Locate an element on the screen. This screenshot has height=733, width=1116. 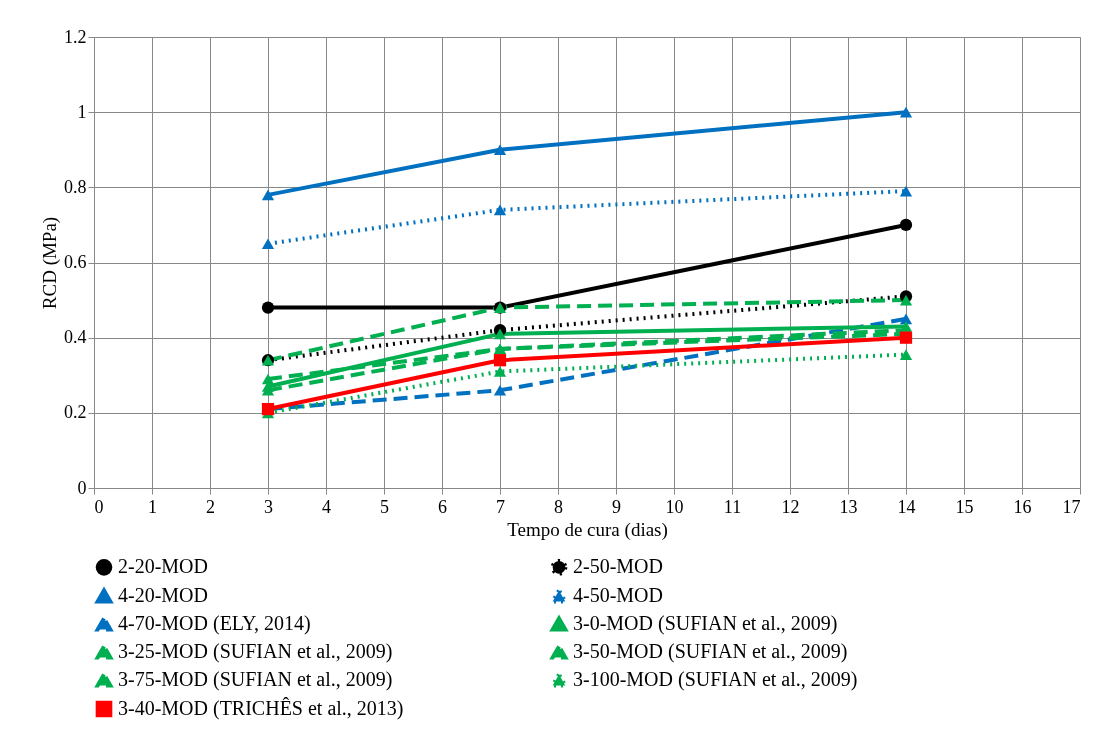
legend-label: 4-70-MOD (ELY, 2014) is located at coordinates (214, 623).